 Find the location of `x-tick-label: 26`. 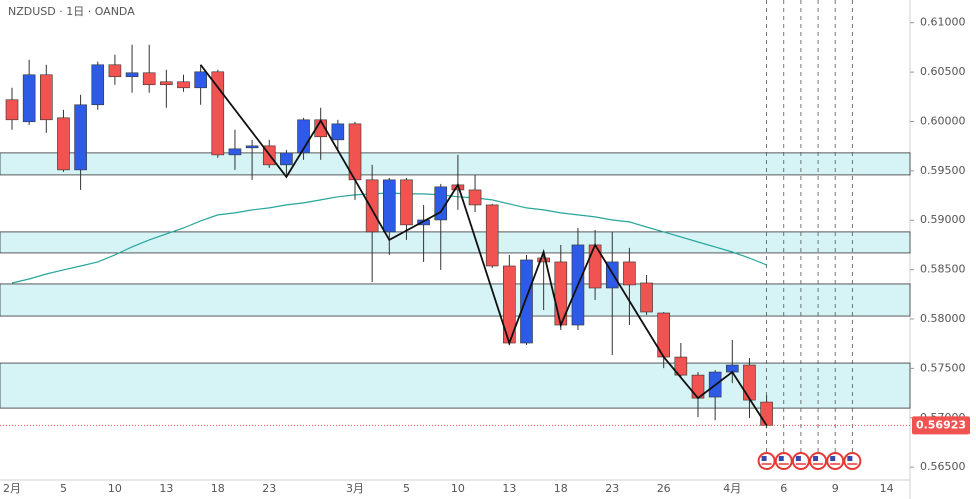

x-tick-label: 26 is located at coordinates (664, 488).